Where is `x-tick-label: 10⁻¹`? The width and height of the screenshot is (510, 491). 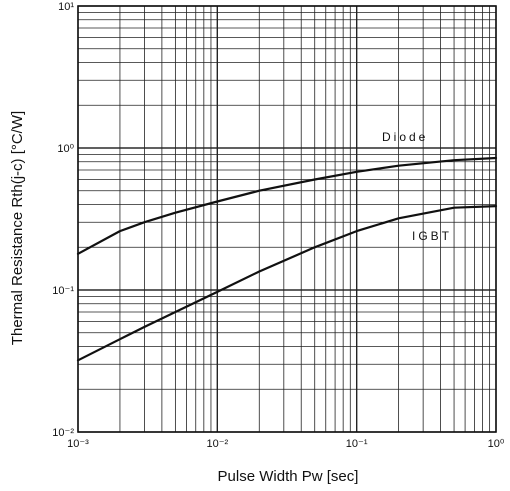
x-tick-label: 10⁻¹ is located at coordinates (357, 444).